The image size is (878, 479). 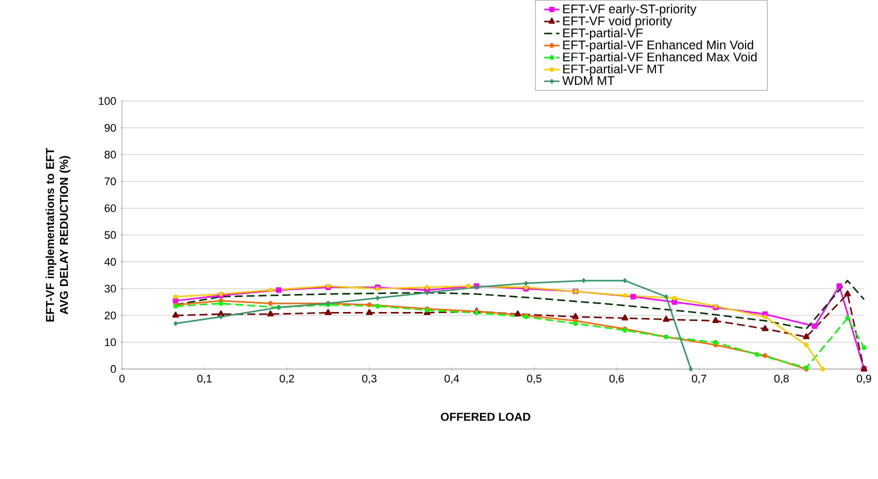 I want to click on x-tick-label: 0,3, so click(x=369, y=379).